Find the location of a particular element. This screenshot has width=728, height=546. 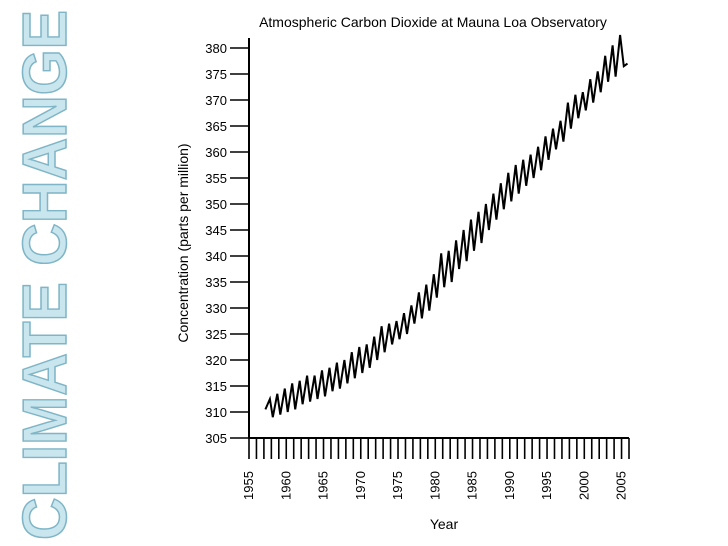

x-tick-label: 1965 is located at coordinates (323, 485).